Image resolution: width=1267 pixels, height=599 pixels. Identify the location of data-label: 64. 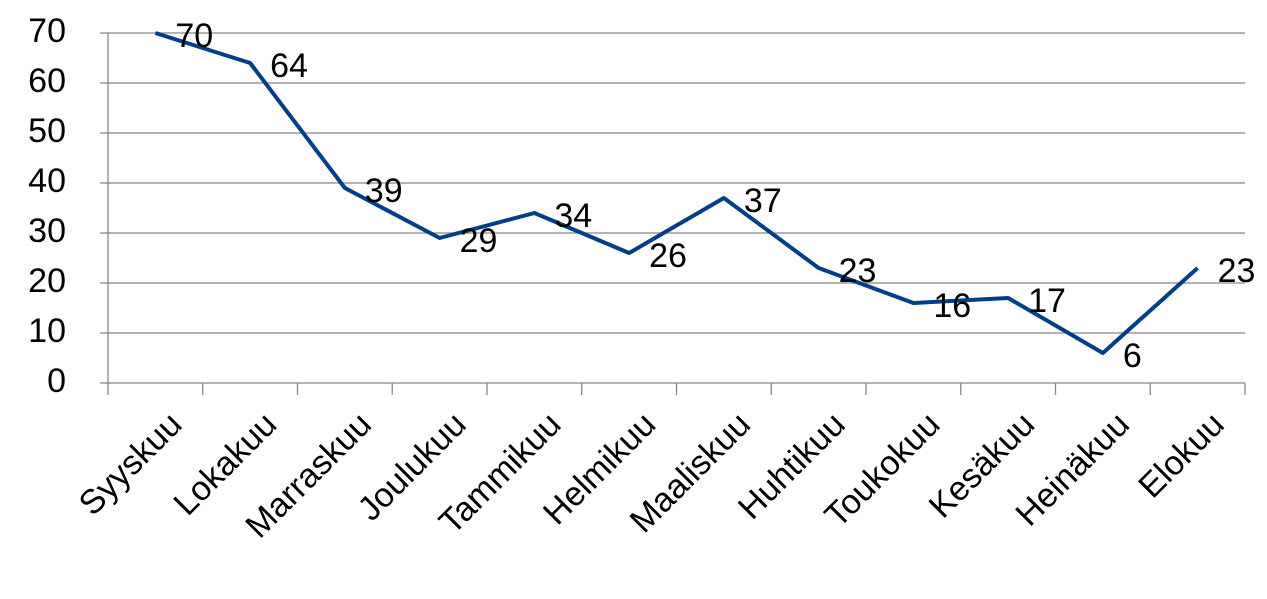
(289, 66).